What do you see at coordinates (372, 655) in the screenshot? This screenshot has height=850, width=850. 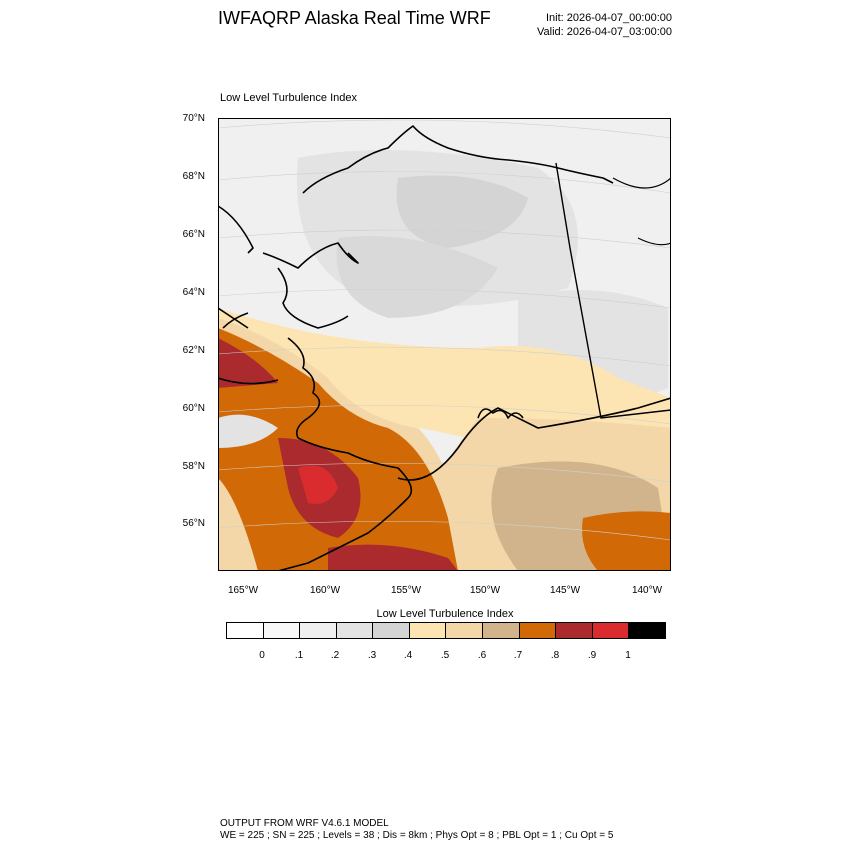 I see `colorbar-tick-label: .3` at bounding box center [372, 655].